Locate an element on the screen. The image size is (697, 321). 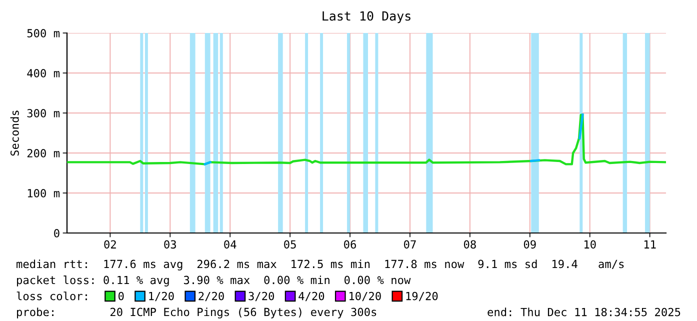
legend-label: 1/20 is located at coordinates (161, 297).